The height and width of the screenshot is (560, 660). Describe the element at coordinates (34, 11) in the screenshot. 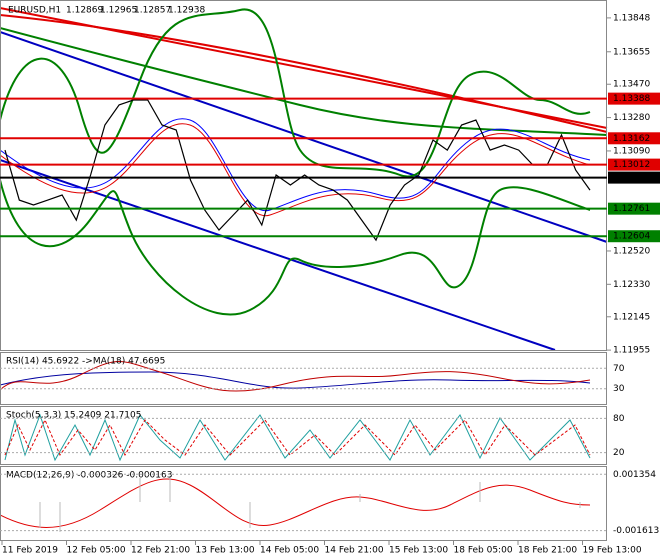

I see `symbol: EURUSD,H1` at that location.